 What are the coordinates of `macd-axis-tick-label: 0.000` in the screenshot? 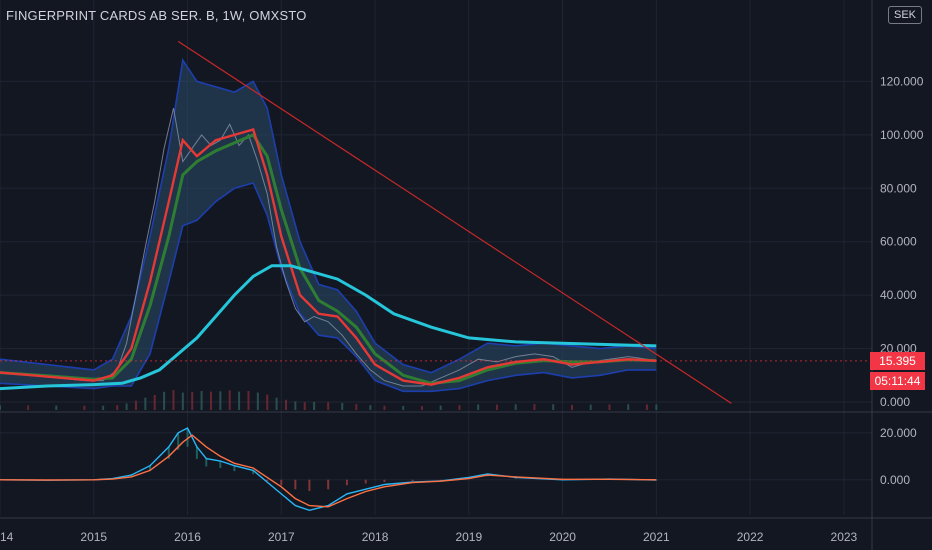 It's located at (895, 480).